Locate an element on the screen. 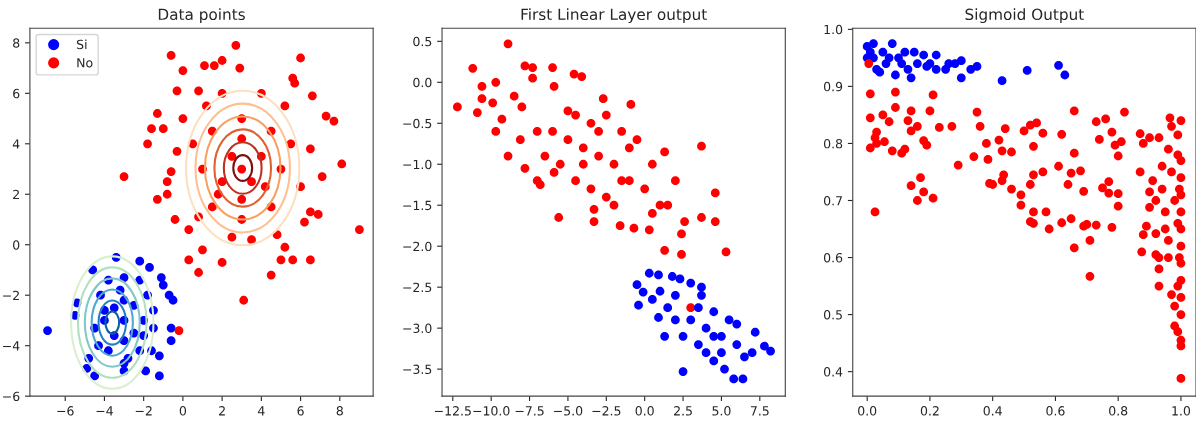  x-tick-label: 2.5 is located at coordinates (683, 411).